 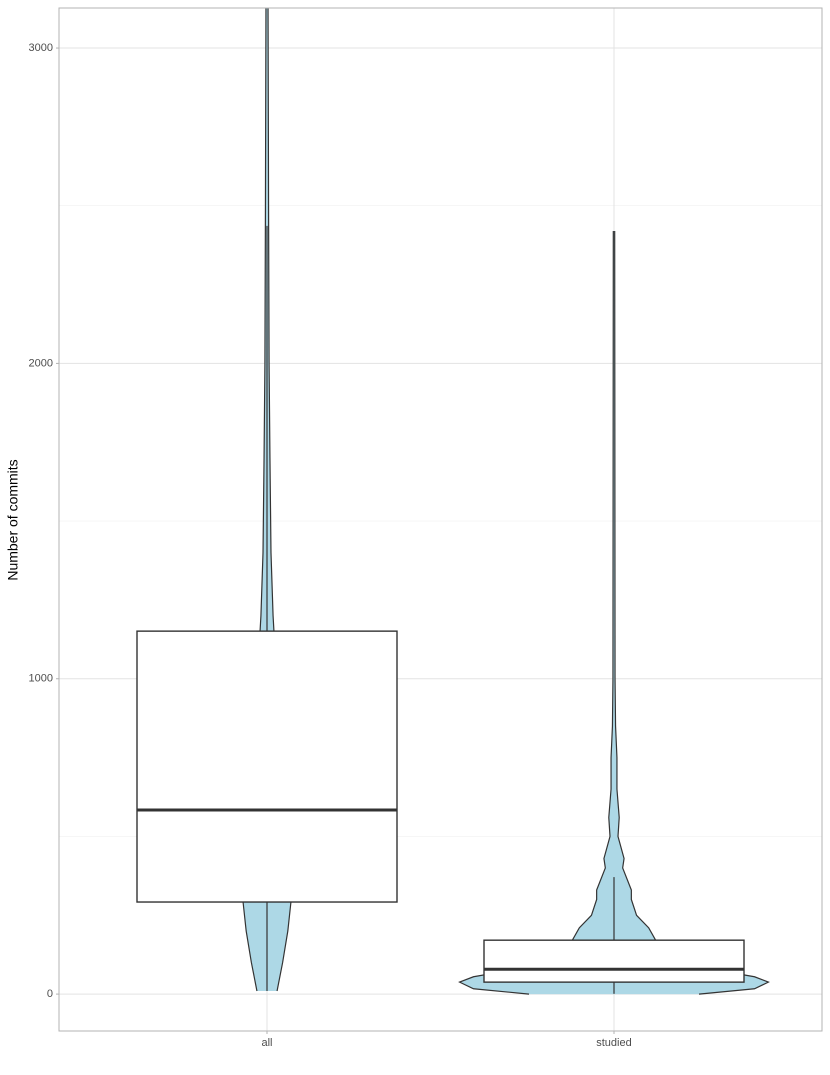 I want to click on y-axis-label: Number of commits, so click(x=13, y=519).